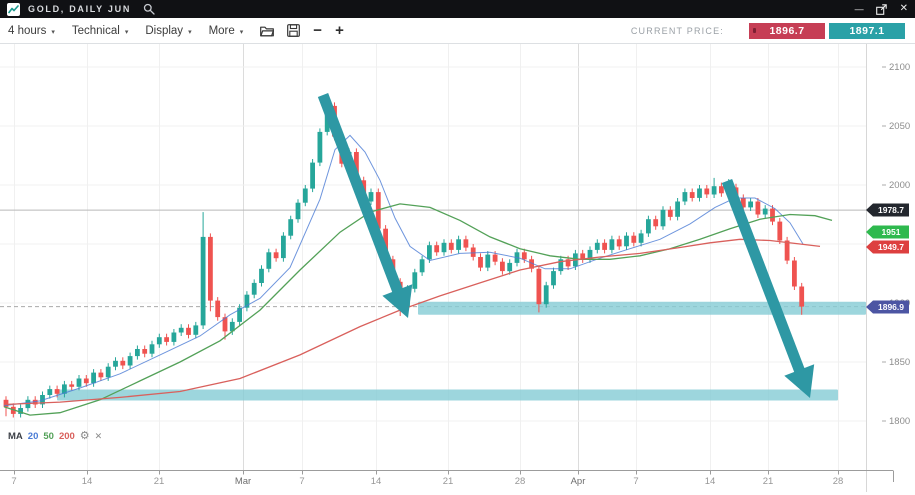 This screenshot has height=495, width=915. What do you see at coordinates (55, 436) in the screenshot?
I see `ma-indicator-legend: MA 20 50 200 ⚙ ✕` at bounding box center [55, 436].